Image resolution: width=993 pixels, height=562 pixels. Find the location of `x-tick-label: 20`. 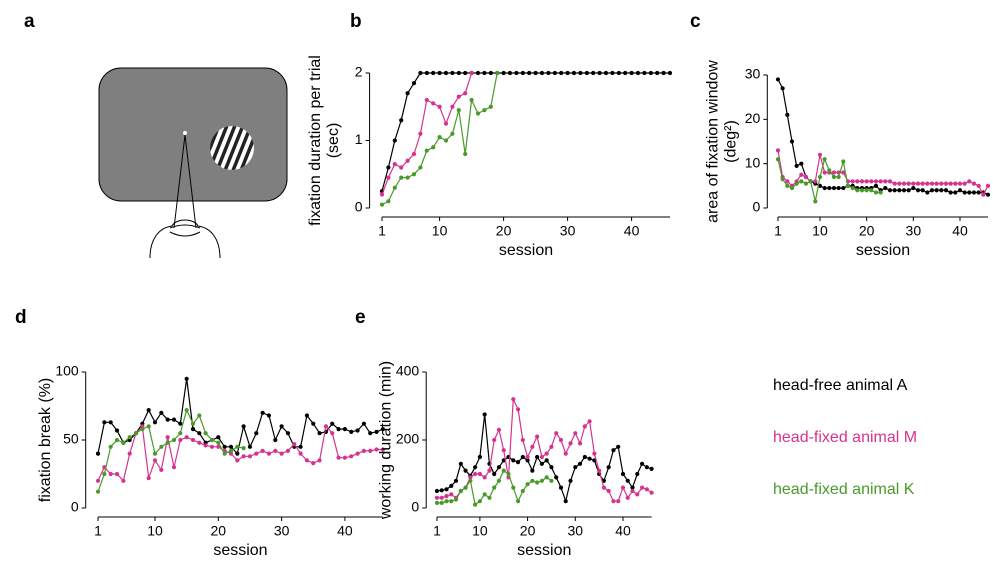

x-tick-label: 20 is located at coordinates (219, 531).